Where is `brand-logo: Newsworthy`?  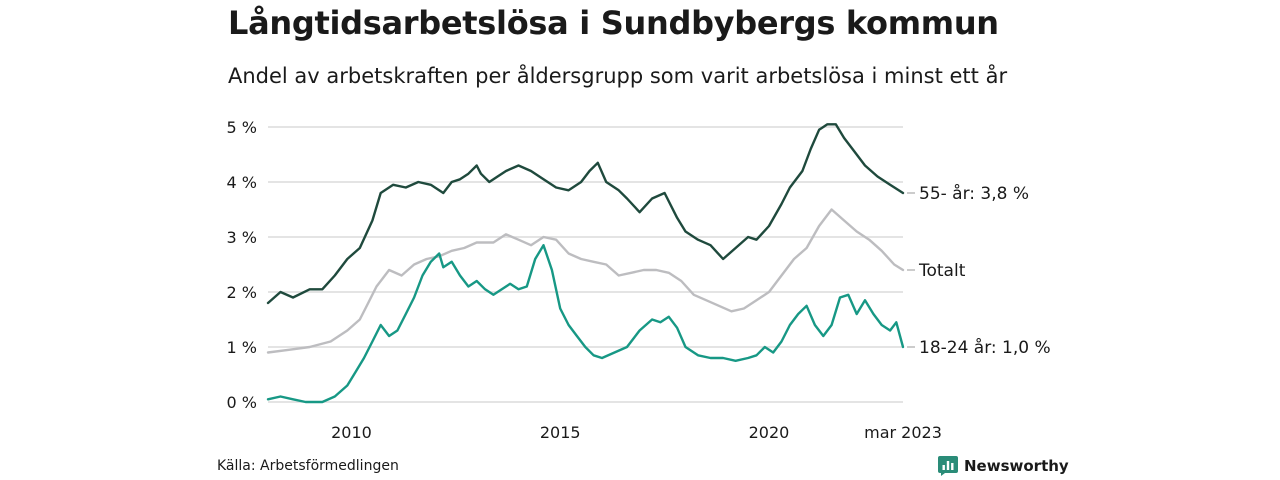 brand-logo: Newsworthy is located at coordinates (1003, 466).